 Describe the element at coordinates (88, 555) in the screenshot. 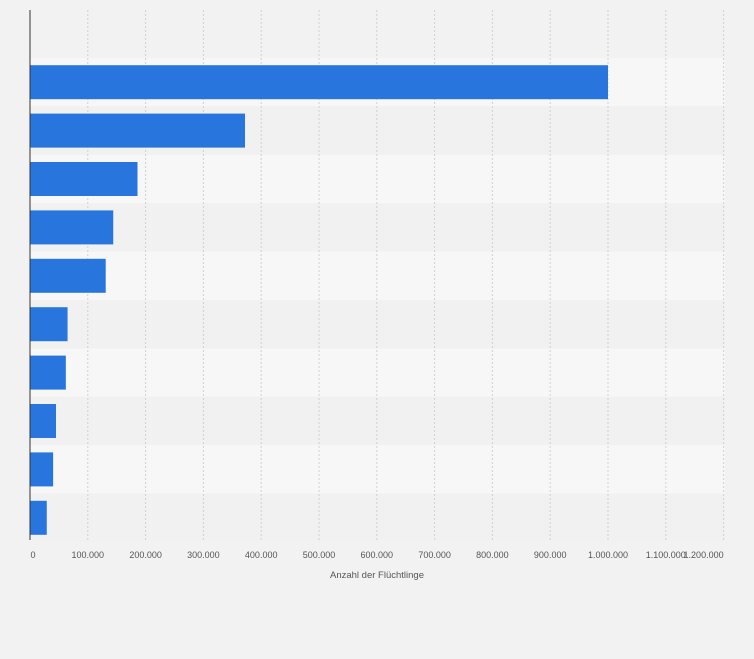

I see `x-tick-label: 100.000` at that location.